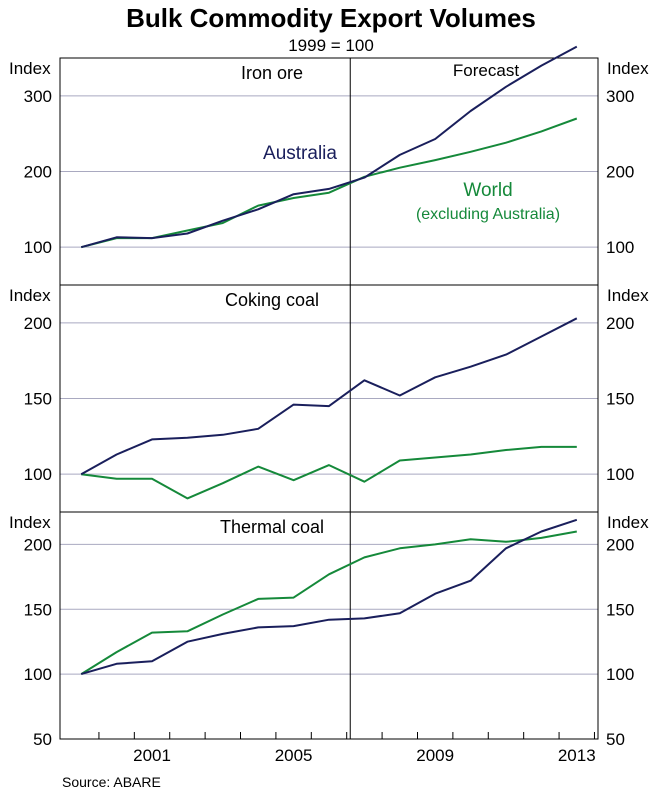 This screenshot has width=662, height=794. I want to click on y-tick-label-right: 50, so click(615, 739).